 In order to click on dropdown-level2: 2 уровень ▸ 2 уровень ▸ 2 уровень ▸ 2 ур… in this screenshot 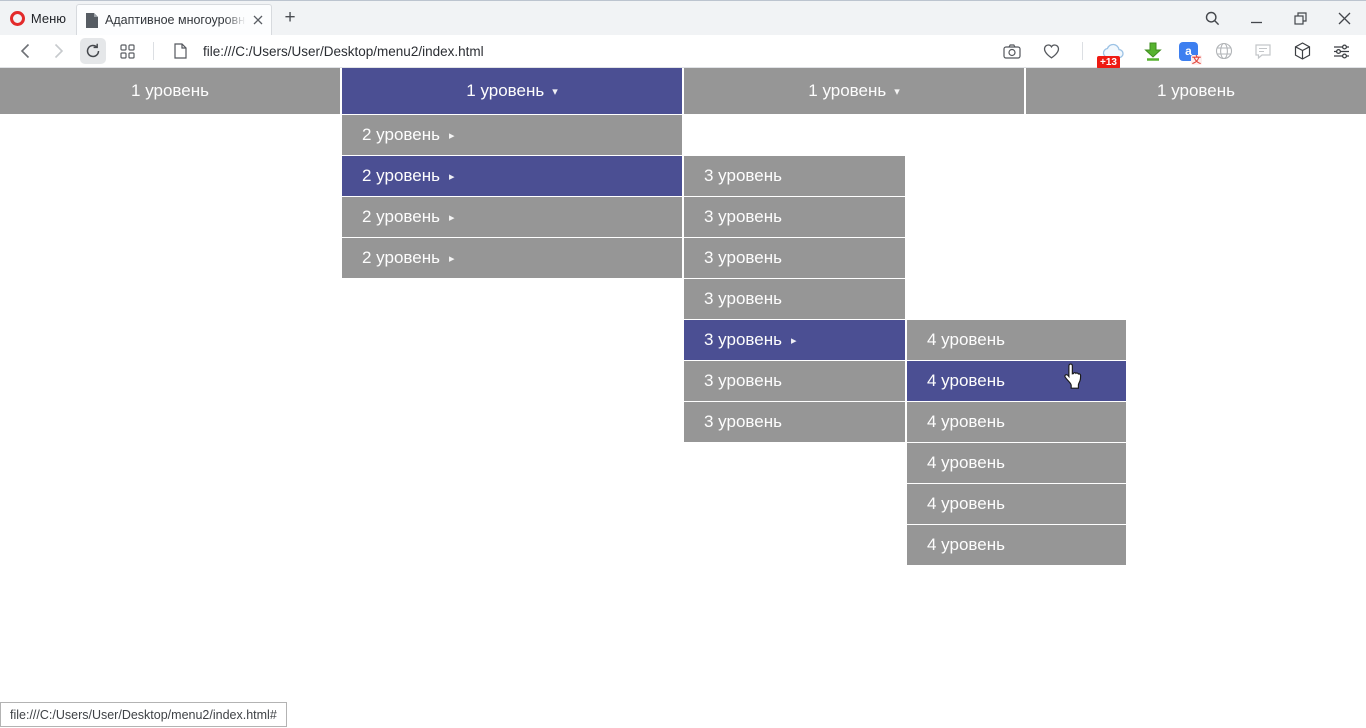, I will do `click(512, 196)`.